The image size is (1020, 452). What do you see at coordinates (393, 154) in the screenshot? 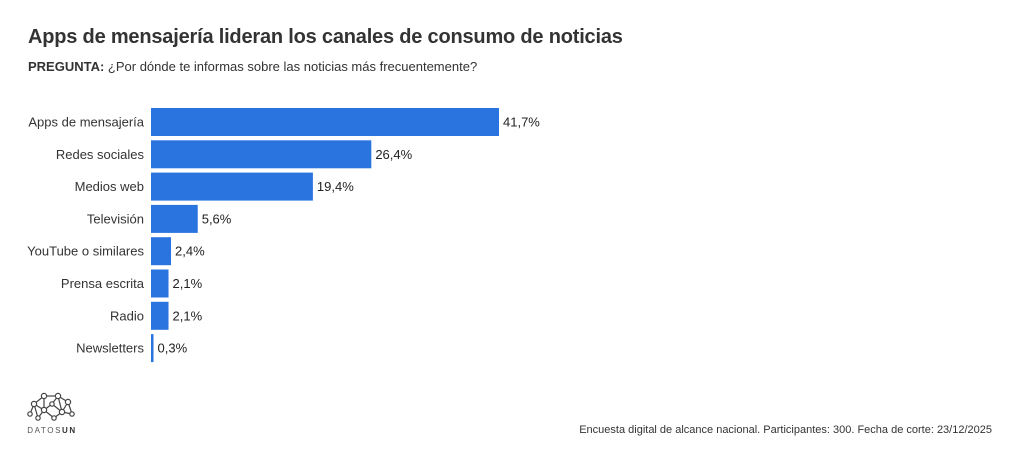
I see `value-label-2: 26,4%` at bounding box center [393, 154].